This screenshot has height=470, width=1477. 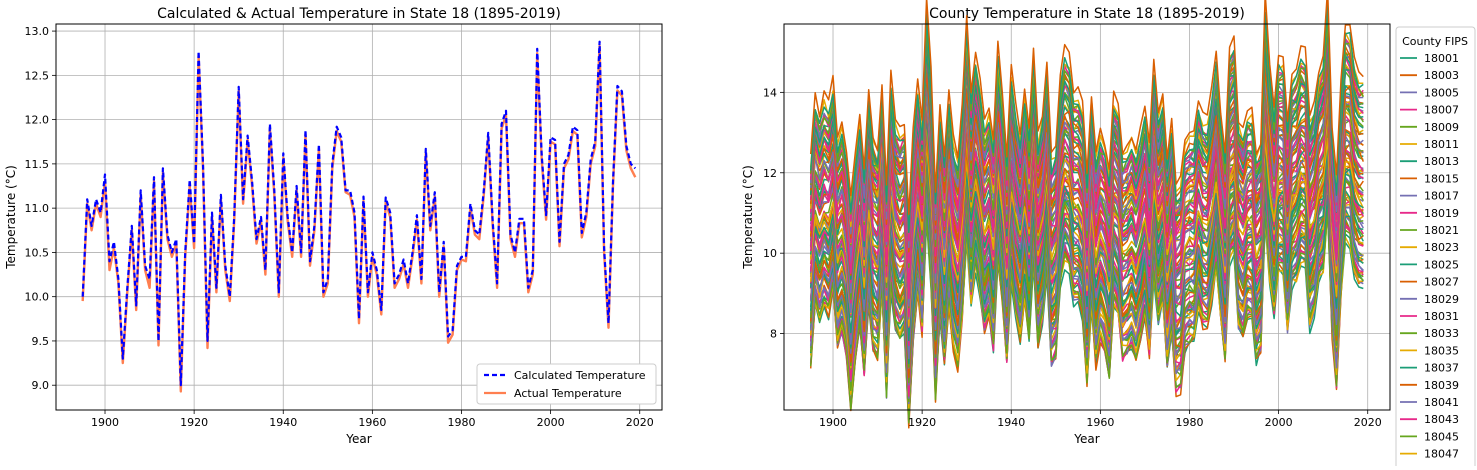 I want to click on y-axis-ticks: 9.0 9.5 10.0 10.5 11.0 11.5 12.0 12.5 13.0, so click(x=40, y=208).